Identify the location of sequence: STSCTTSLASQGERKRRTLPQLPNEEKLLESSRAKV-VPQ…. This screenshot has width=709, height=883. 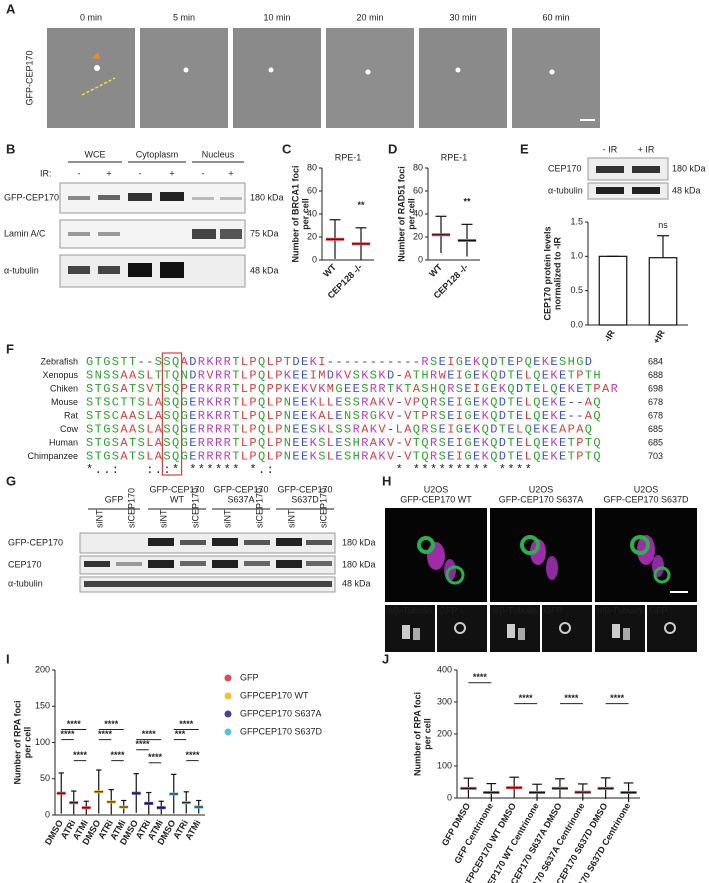
(343, 403).